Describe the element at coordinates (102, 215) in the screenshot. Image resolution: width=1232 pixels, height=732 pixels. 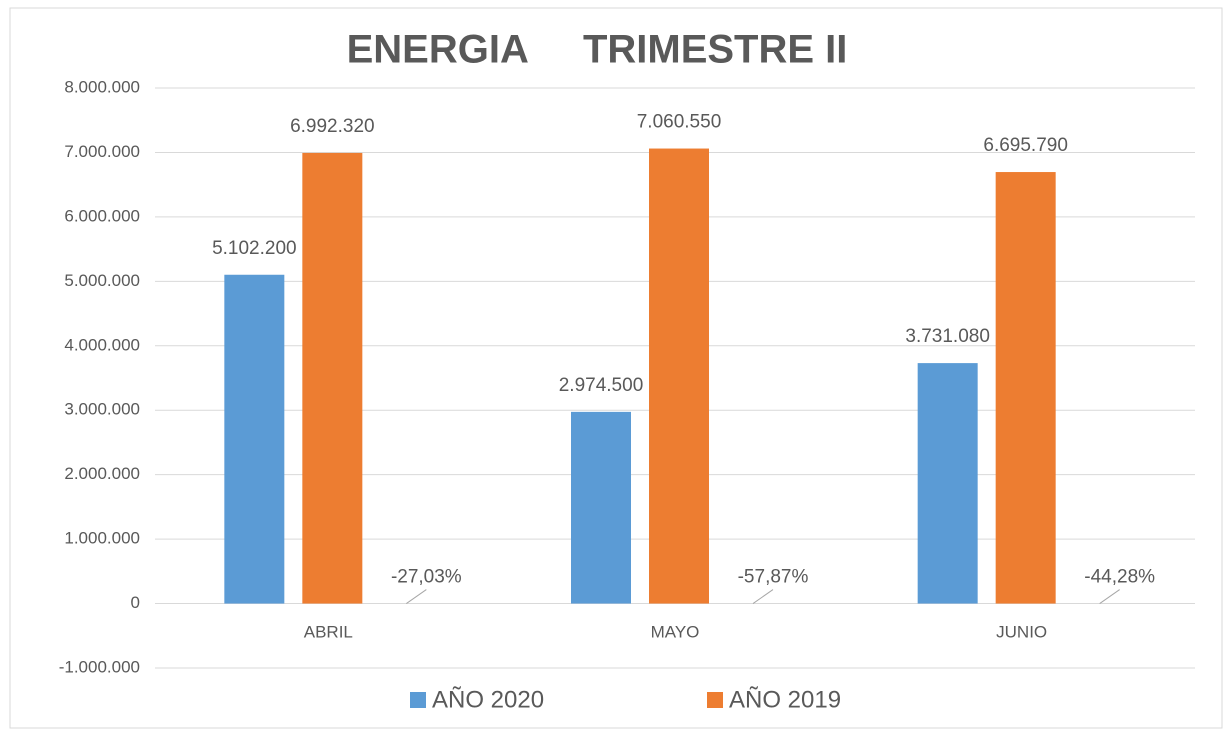
I see `y-tick-label: 6.000.000` at that location.